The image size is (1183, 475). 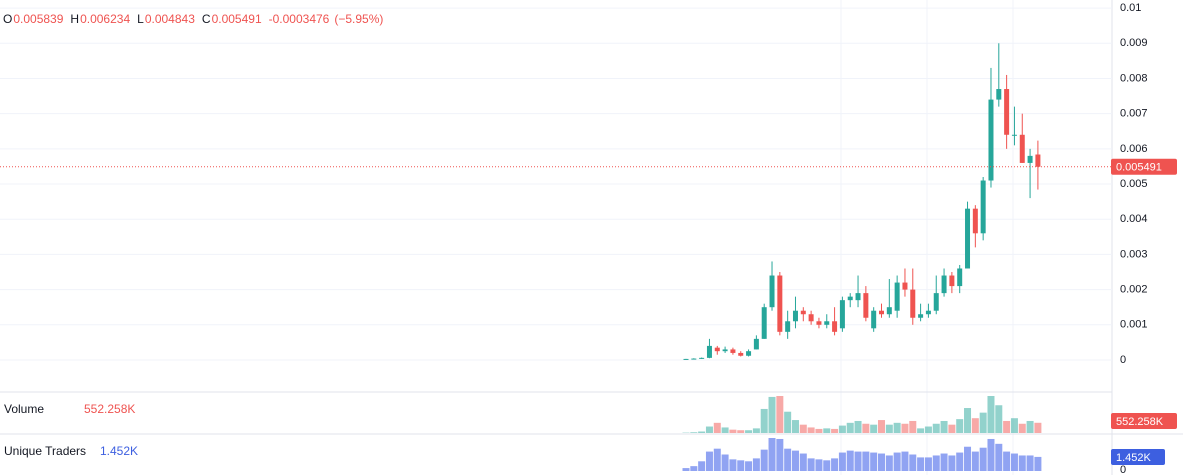 I want to click on last-price-label: 0.005491, so click(x=1139, y=168).